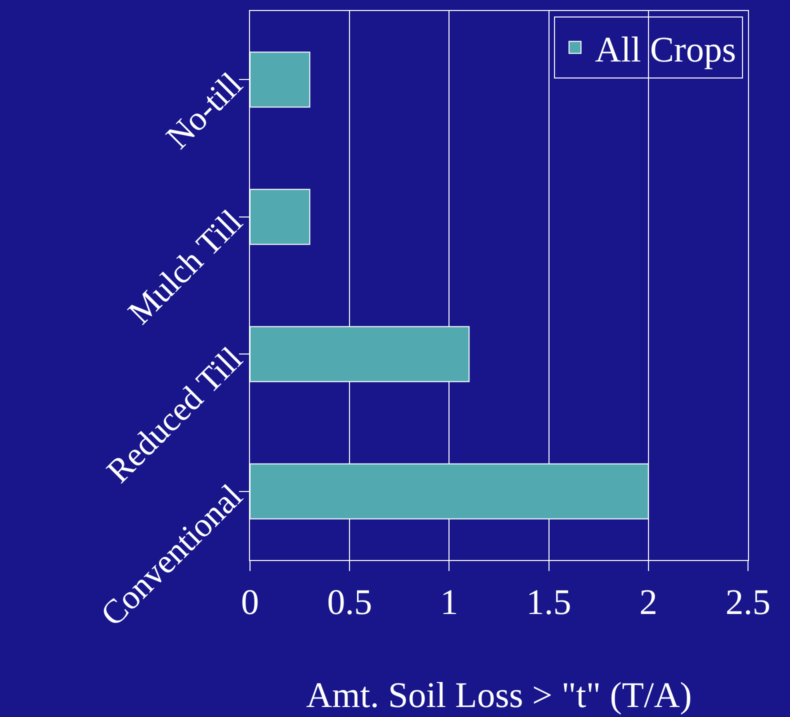  I want to click on x-tick-label: 0.5, so click(349, 602).